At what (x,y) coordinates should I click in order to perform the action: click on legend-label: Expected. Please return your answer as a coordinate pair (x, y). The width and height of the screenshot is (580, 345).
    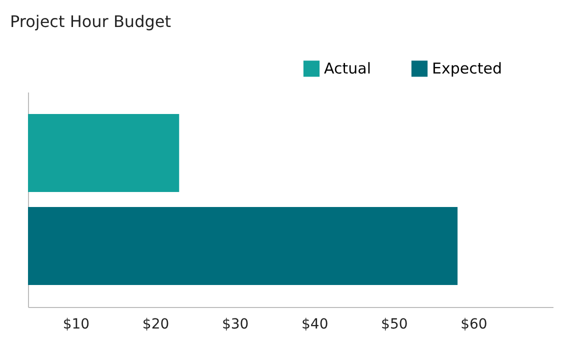
    Looking at the image, I should click on (467, 69).